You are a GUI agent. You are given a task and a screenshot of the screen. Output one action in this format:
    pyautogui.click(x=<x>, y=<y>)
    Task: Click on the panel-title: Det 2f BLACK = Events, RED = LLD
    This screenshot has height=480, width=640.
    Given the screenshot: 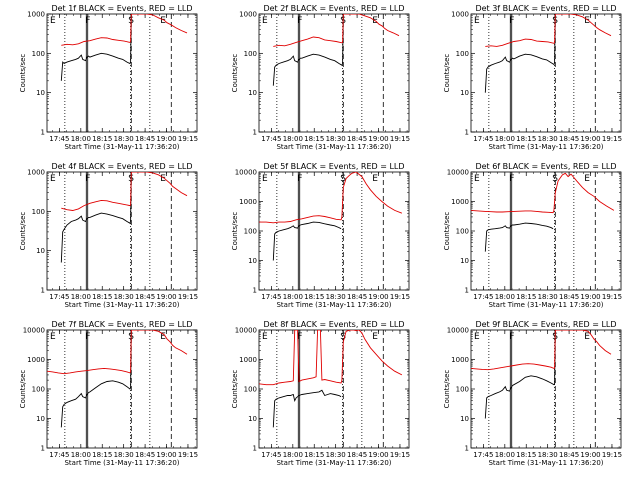 What is the action you would take?
    pyautogui.click(x=333, y=8)
    